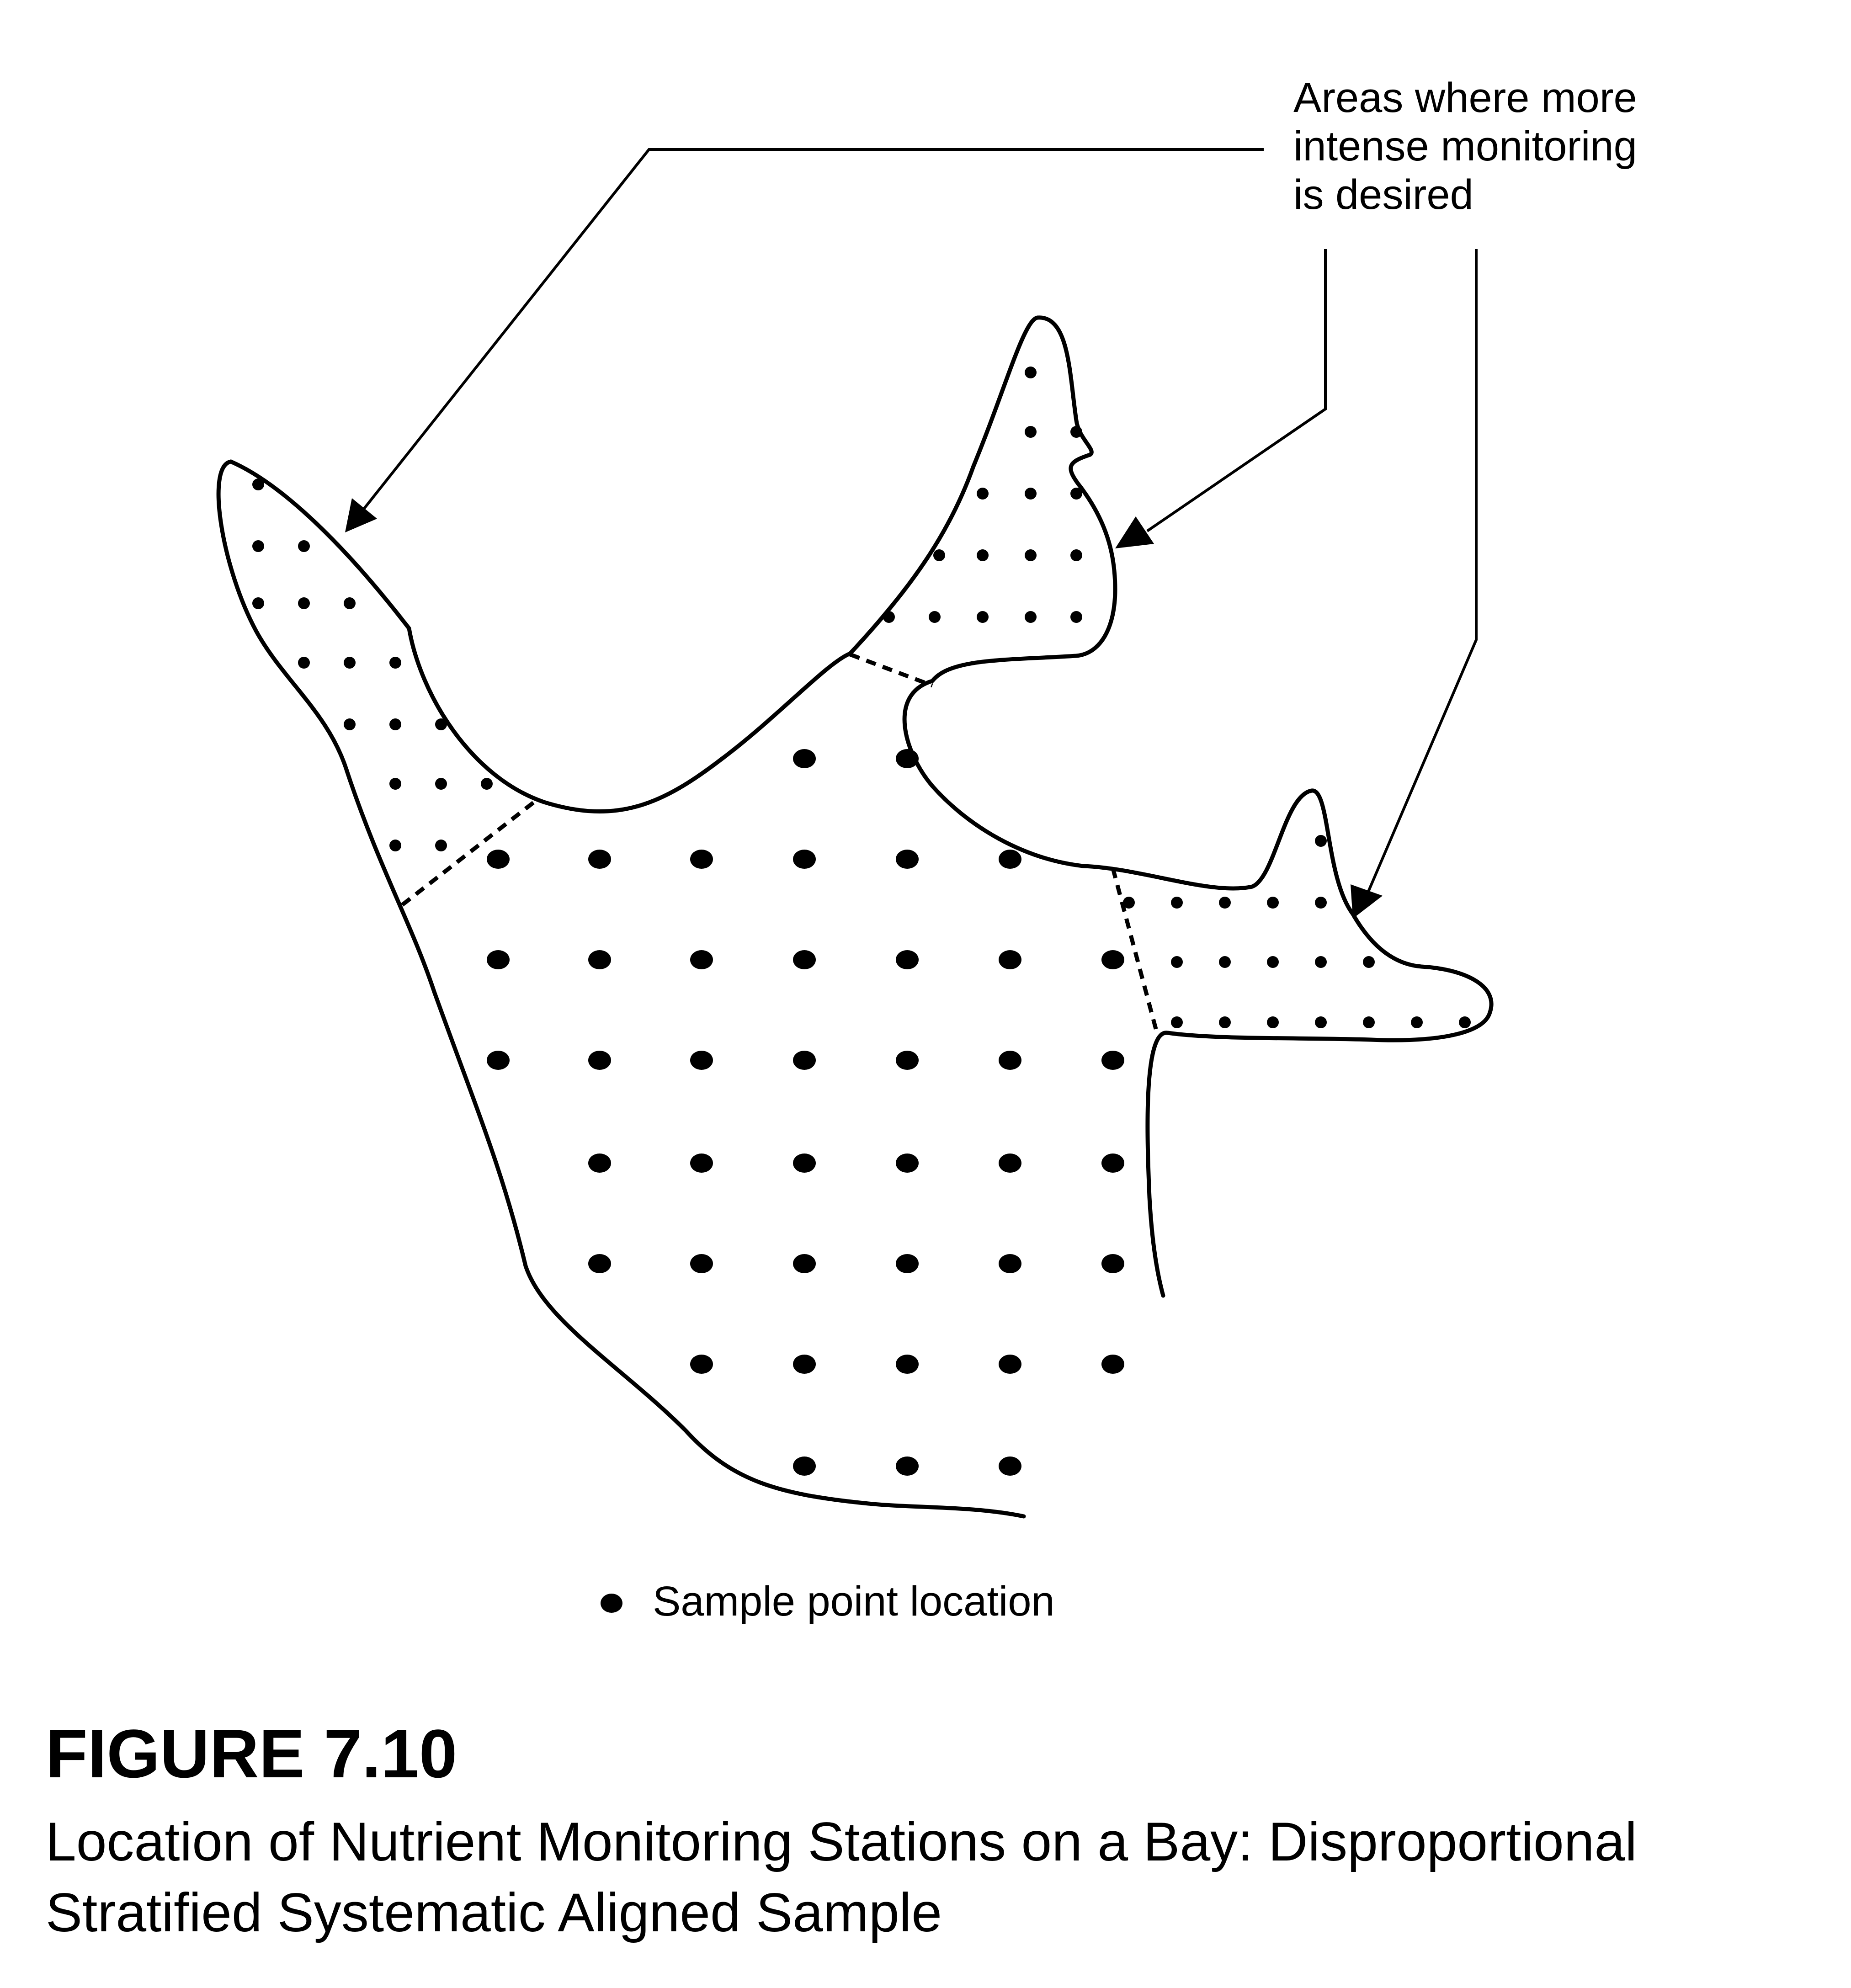 The width and height of the screenshot is (1851, 1988). Describe the element at coordinates (251, 1753) in the screenshot. I see `figure-number: FIGURE 7.10` at that location.